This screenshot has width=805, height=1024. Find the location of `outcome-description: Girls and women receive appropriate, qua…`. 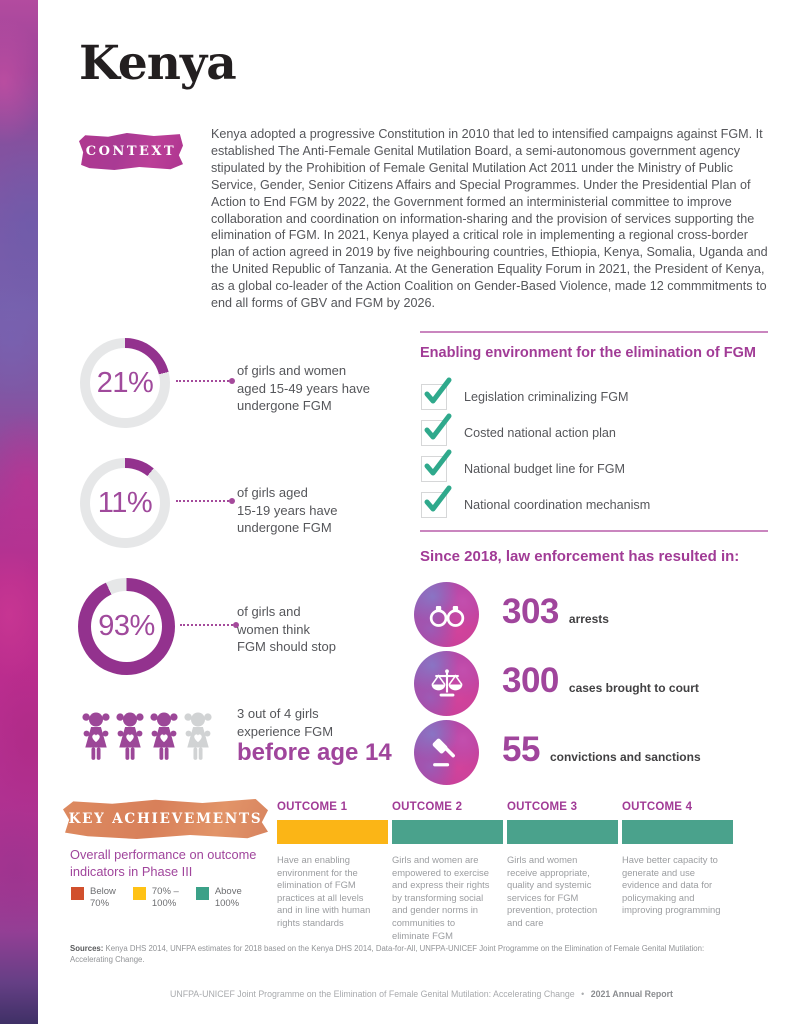

outcome-description: Girls and women receive appropriate, qua… is located at coordinates (552, 891).